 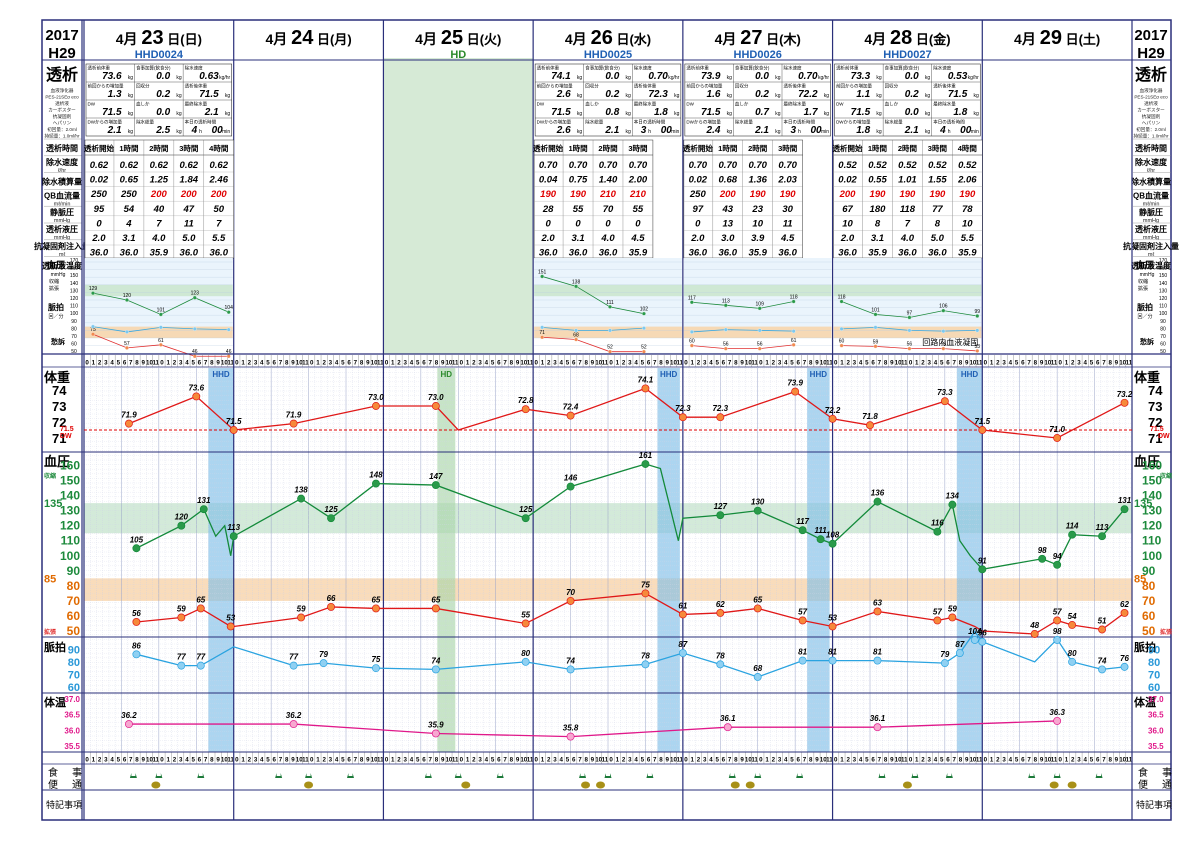 What do you see at coordinates (1163, 269) in the screenshot?
I see `mini-tick-right: 160` at bounding box center [1163, 269].